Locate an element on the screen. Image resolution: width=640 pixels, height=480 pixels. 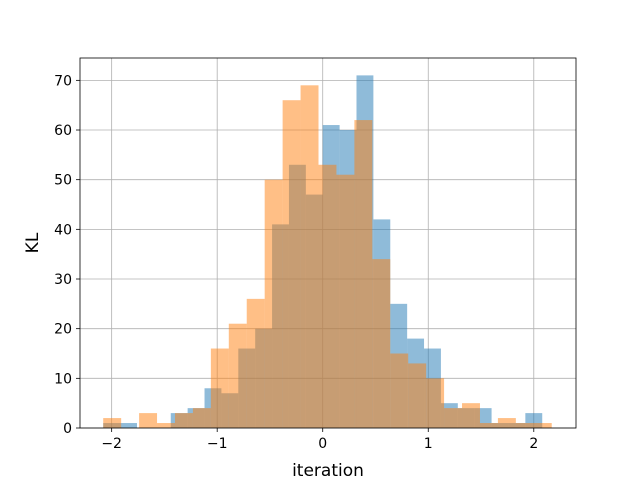
y-tick-label: 40 is located at coordinates (63, 230).